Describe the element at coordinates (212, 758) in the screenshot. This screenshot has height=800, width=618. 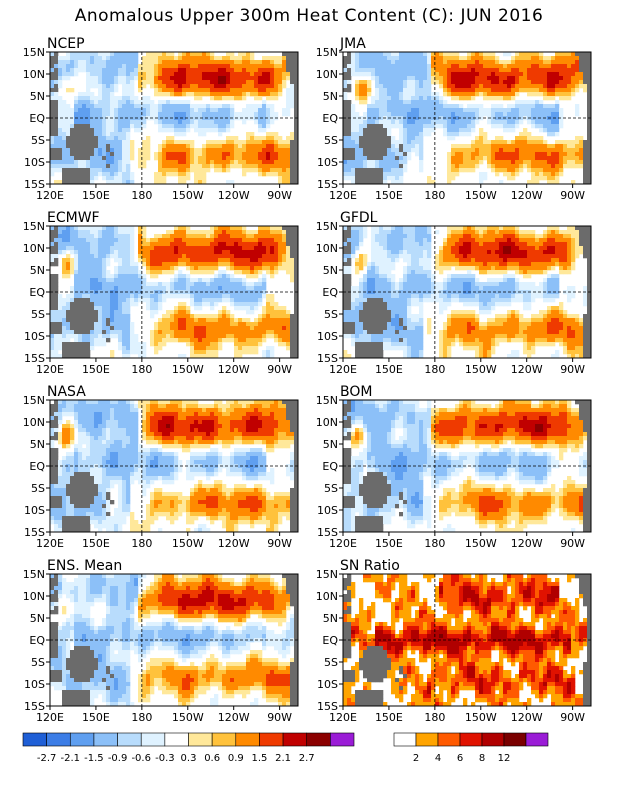
I see `legend-label: 0.6` at that location.